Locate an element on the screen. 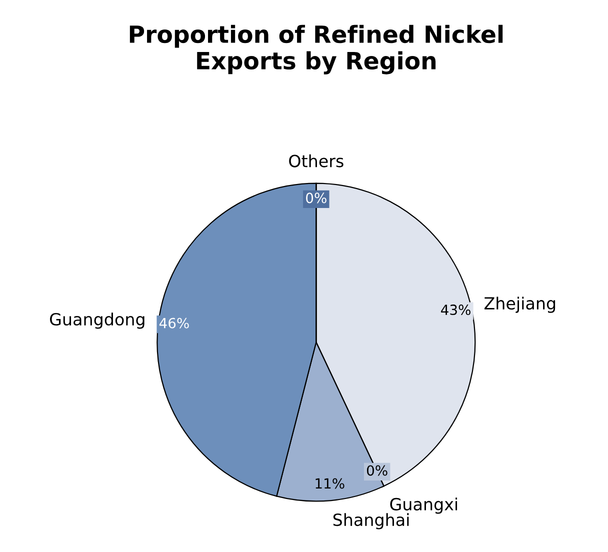 Image resolution: width=608 pixels, height=552 pixels. chart-title: Proportion of Refined Nickel Exports by Region is located at coordinates (316, 49).